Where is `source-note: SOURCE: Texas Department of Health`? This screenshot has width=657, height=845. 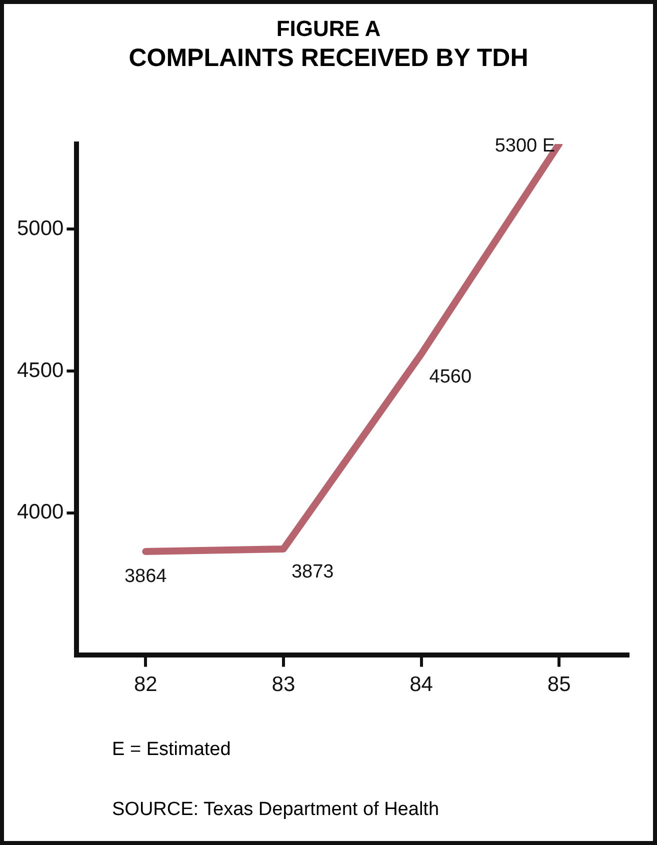 source-note: SOURCE: Texas Department of Health is located at coordinates (276, 810).